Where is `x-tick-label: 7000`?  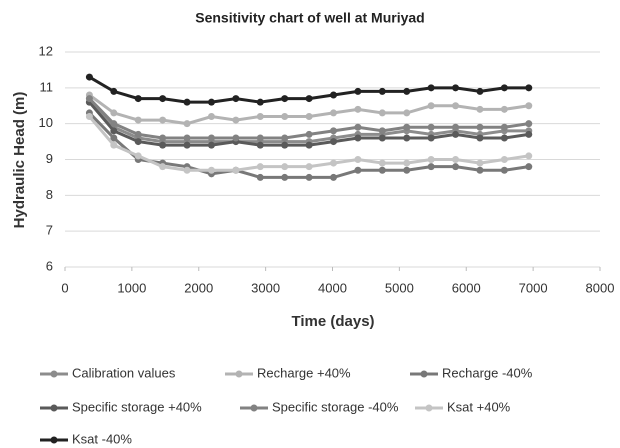
x-tick-label: 7000 is located at coordinates (533, 287).